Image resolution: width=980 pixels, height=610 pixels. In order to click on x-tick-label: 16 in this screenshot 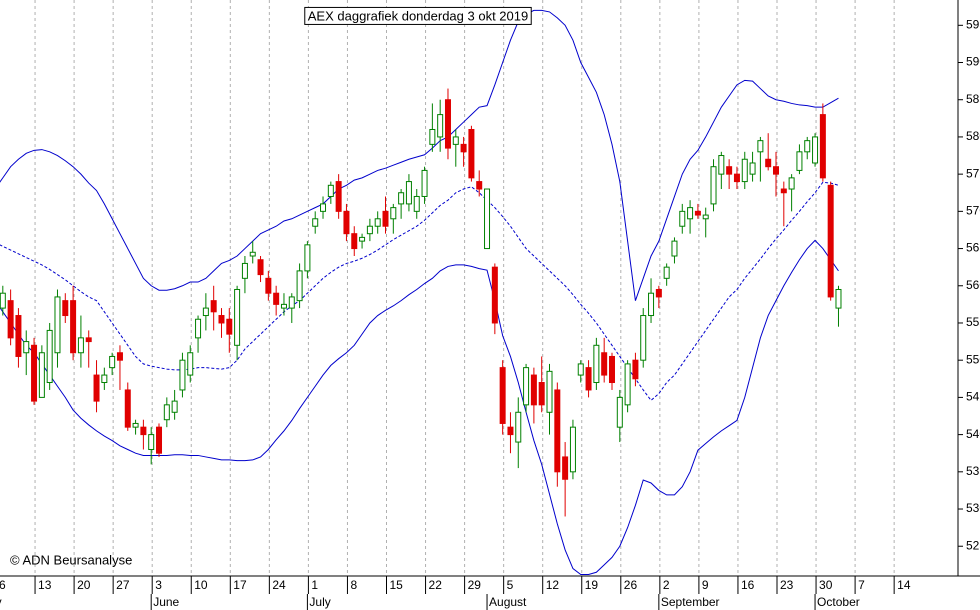, I will do `click(748, 585)`.